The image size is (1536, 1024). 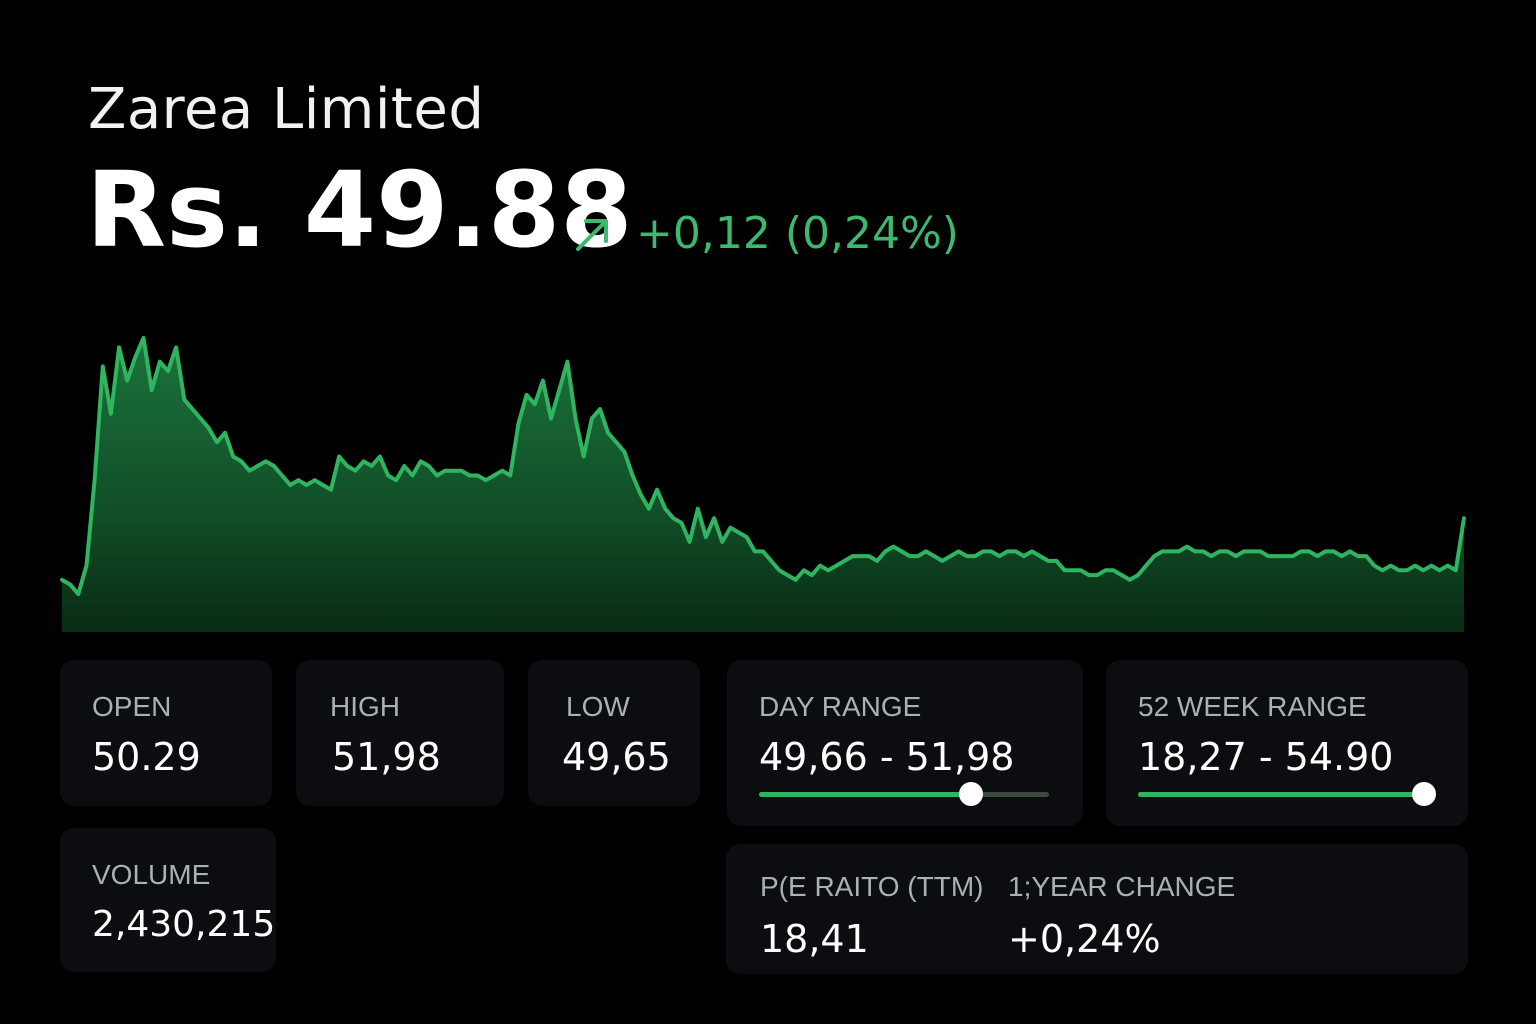 What do you see at coordinates (1266, 757) in the screenshot?
I see `stat-value-52-week-range: 18,27 - 54.90` at bounding box center [1266, 757].